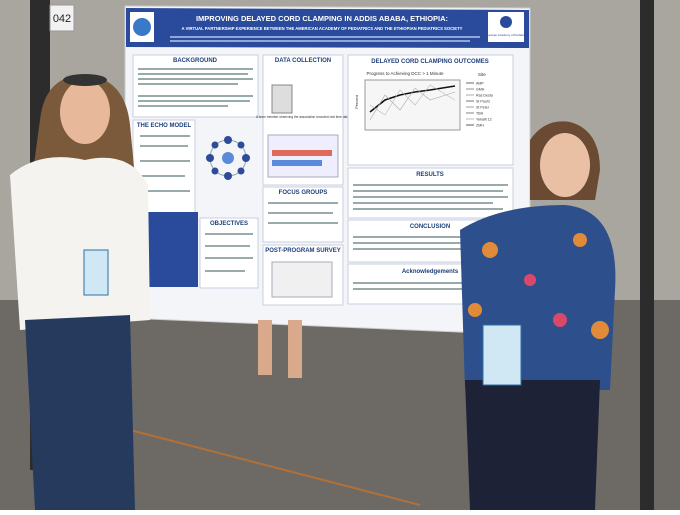  What do you see at coordinates (647, 255) in the screenshot?
I see `post` at bounding box center [647, 255].